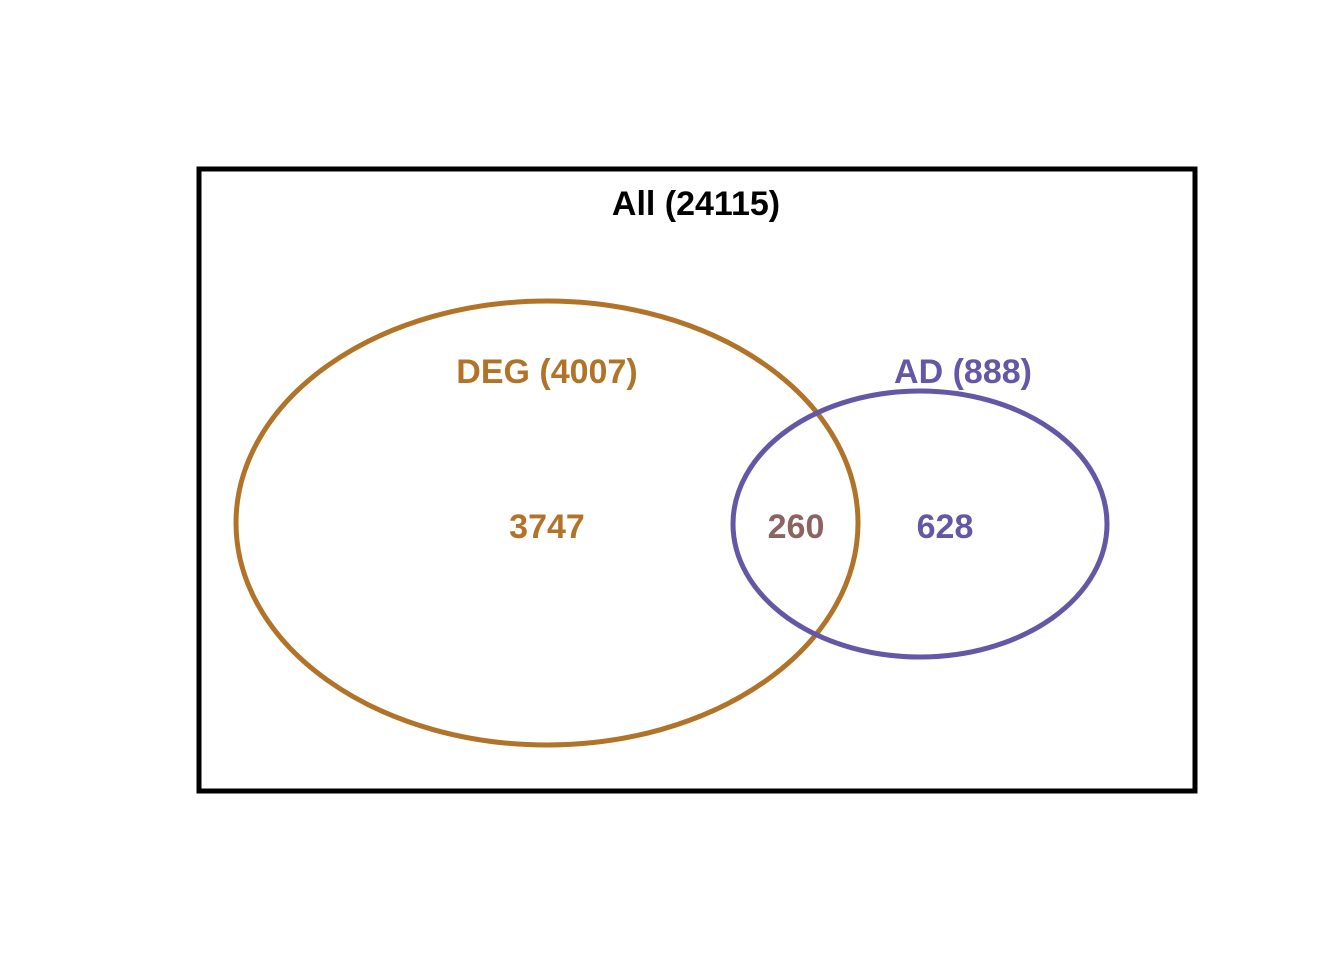  Describe the element at coordinates (546, 372) in the screenshot. I see `deg-label: DEG (4007)` at that location.